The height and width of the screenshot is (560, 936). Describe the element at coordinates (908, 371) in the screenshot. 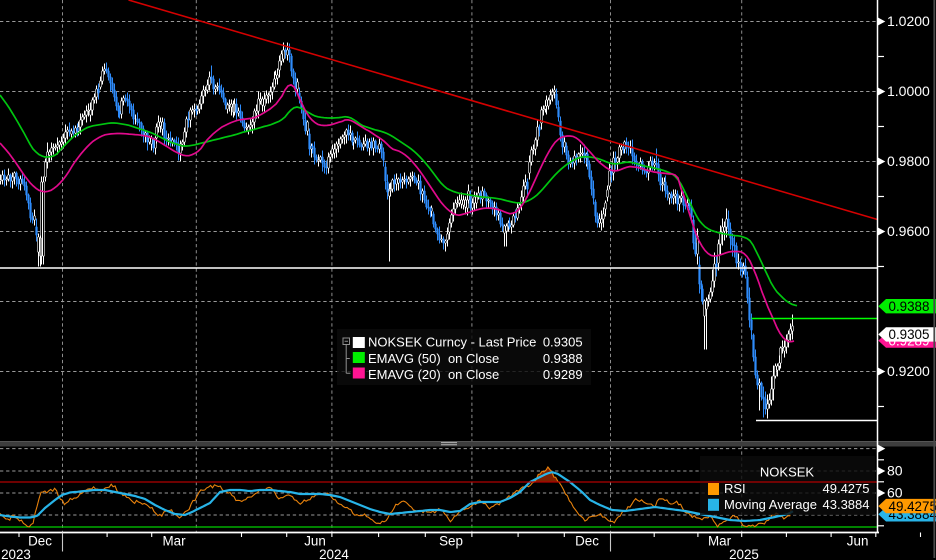

I see `svg-text: 0.9200` at that location.